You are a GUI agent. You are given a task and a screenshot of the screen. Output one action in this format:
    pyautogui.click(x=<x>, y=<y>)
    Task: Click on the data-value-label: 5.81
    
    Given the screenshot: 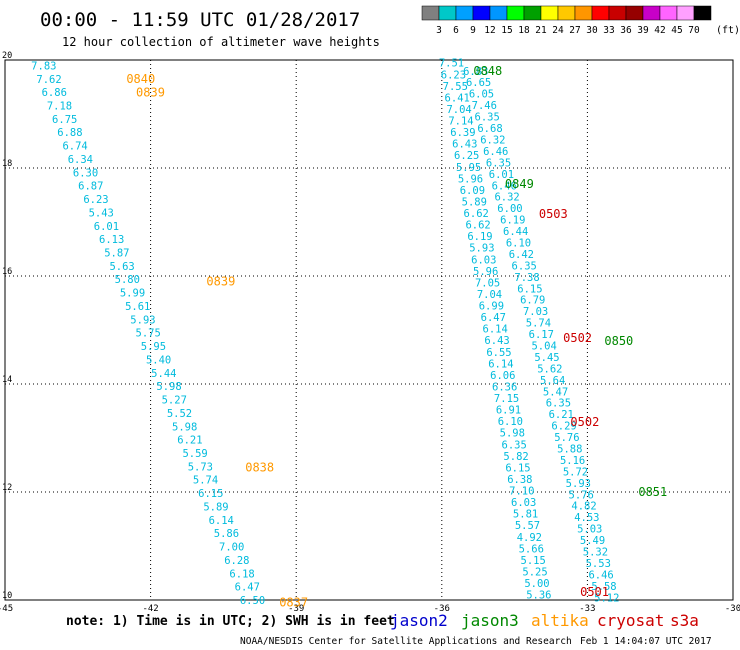 What is the action you would take?
    pyautogui.click(x=525, y=515)
    